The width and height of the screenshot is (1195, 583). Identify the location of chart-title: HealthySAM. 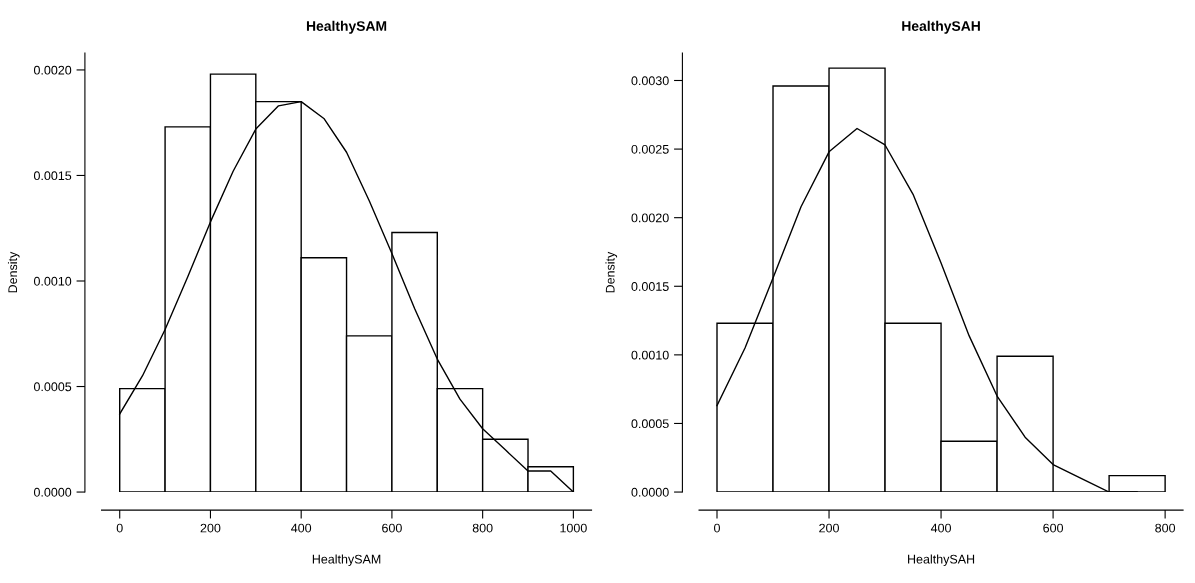
(346, 27).